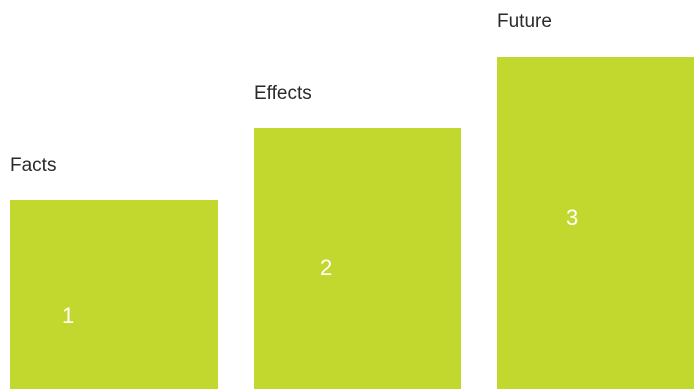 The image size is (694, 389). I want to click on step-1-block, so click(114, 294).